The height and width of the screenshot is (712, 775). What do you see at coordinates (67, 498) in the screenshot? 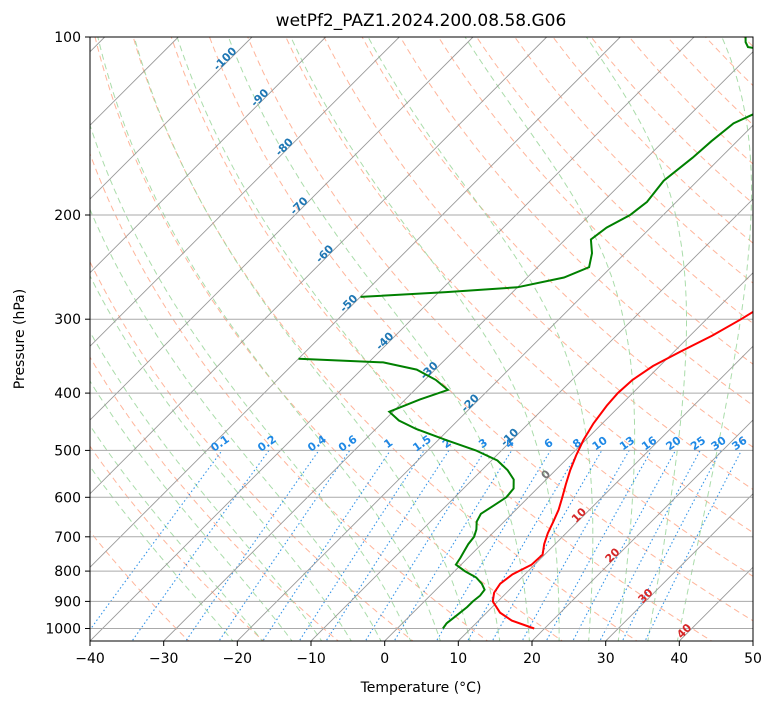
I see `y-tick-label: 600` at bounding box center [67, 498].